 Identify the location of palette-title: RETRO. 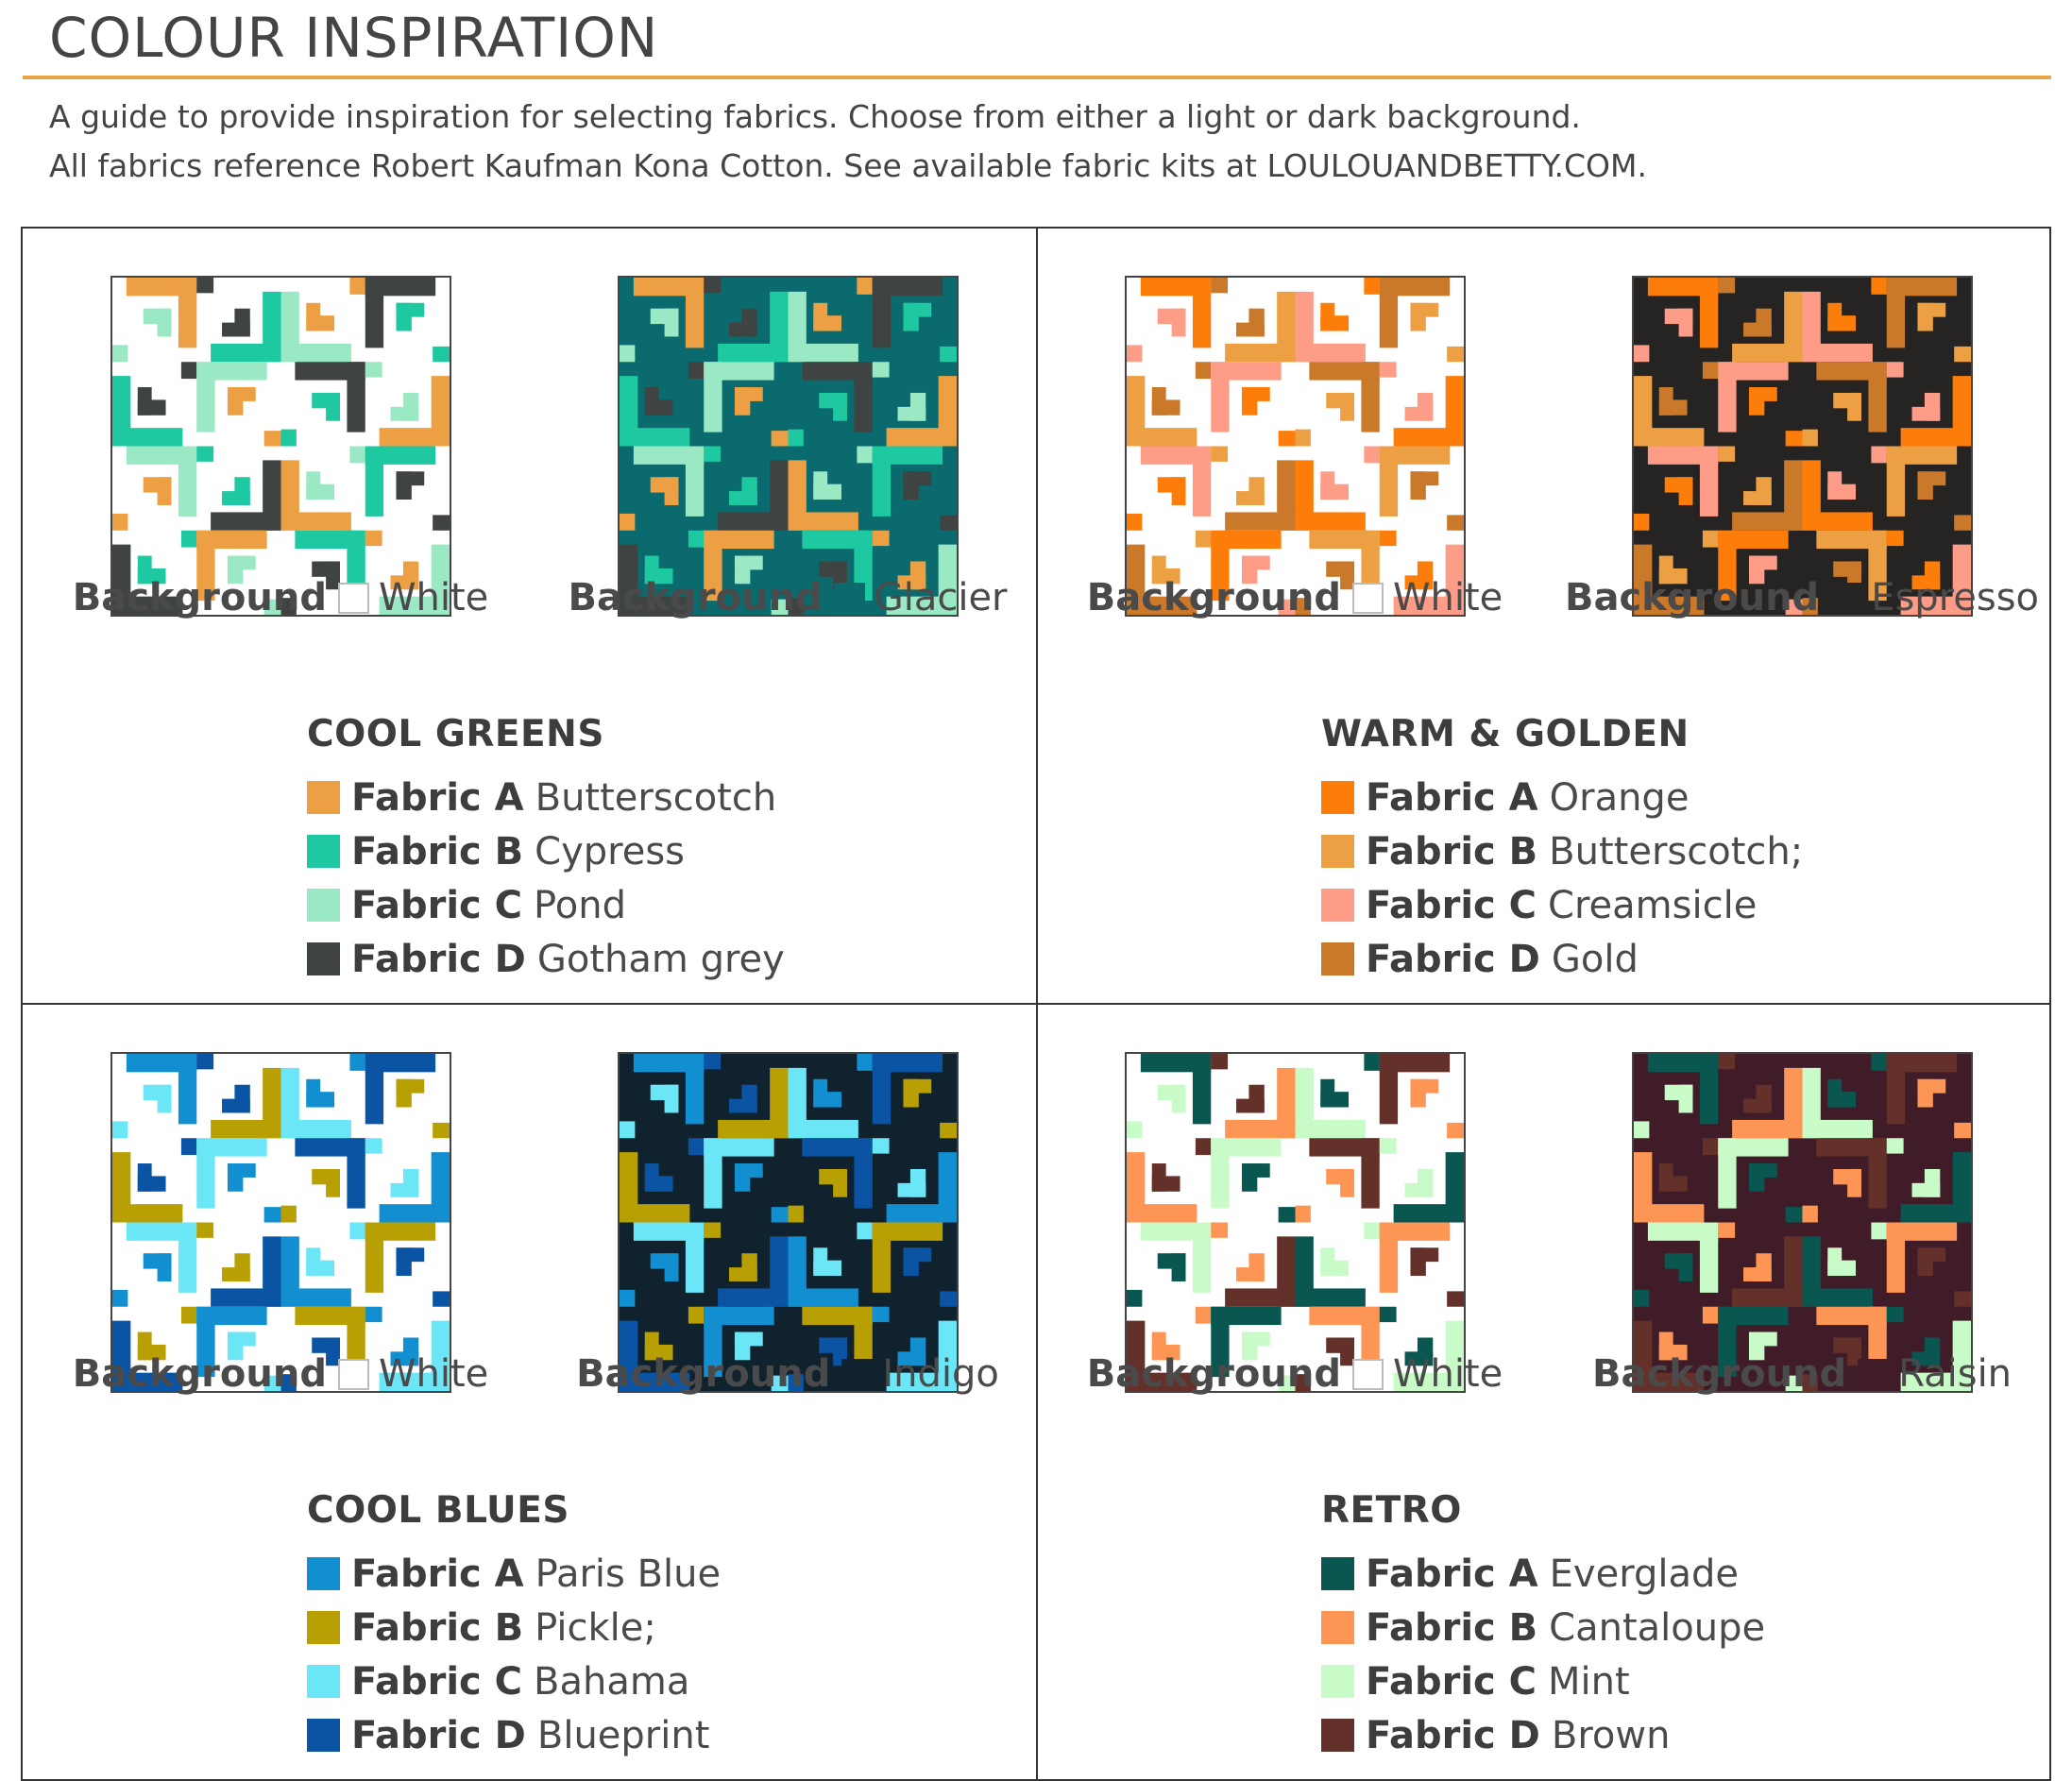
(1392, 1510).